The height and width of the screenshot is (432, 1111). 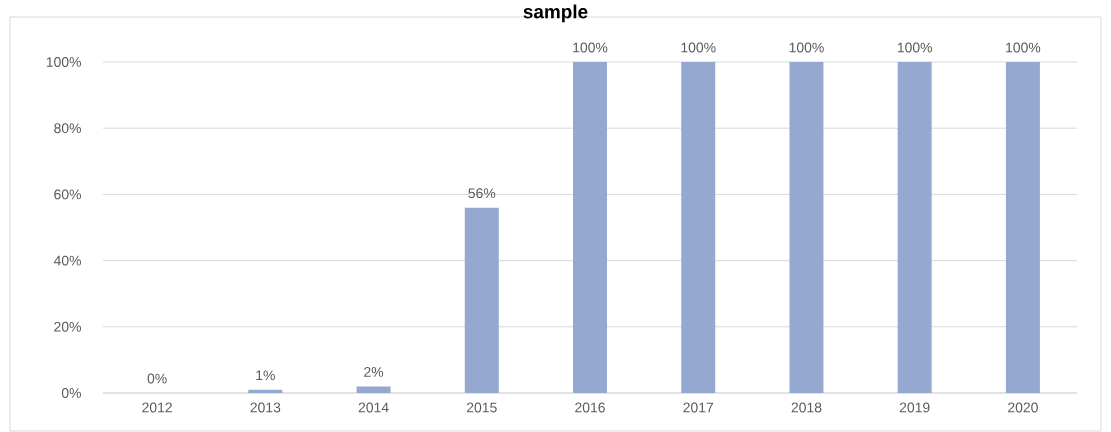 I want to click on x-tick-label: 2015, so click(x=481, y=407).